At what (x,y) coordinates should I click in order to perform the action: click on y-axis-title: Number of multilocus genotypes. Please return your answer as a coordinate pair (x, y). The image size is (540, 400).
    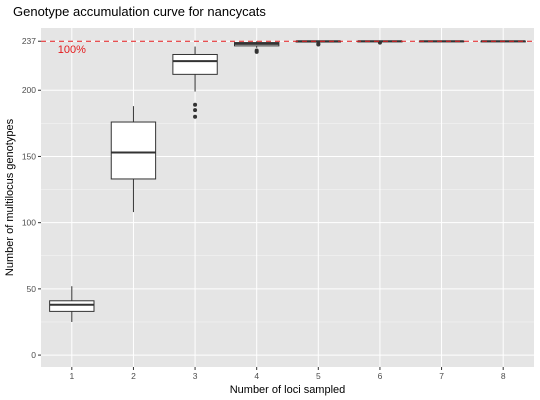
    Looking at the image, I should click on (10, 197).